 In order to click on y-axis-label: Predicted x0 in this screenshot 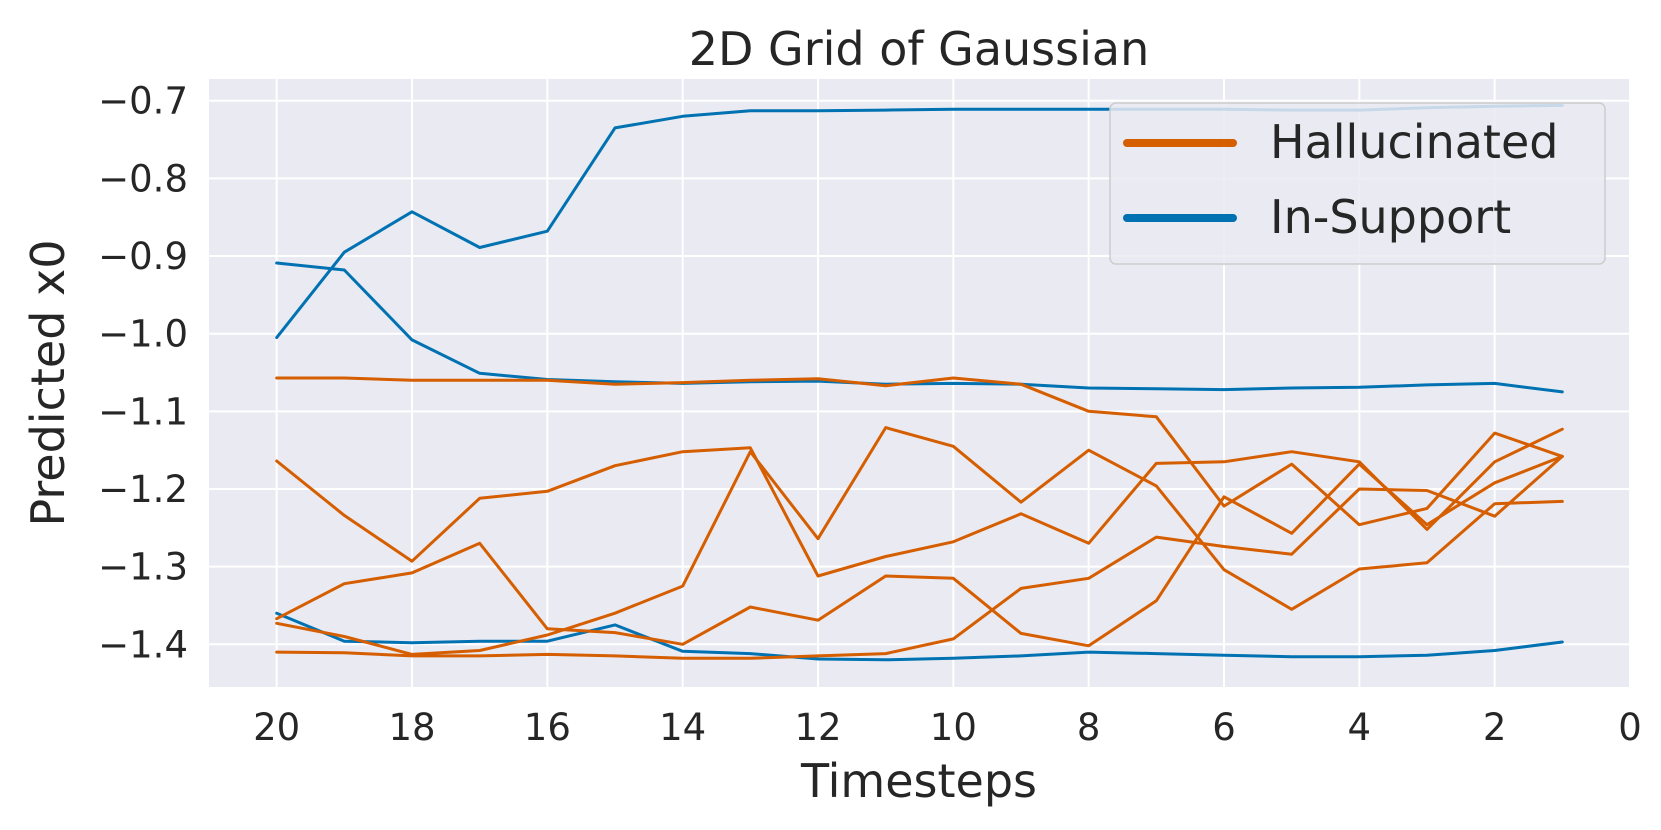, I will do `click(48, 382)`.